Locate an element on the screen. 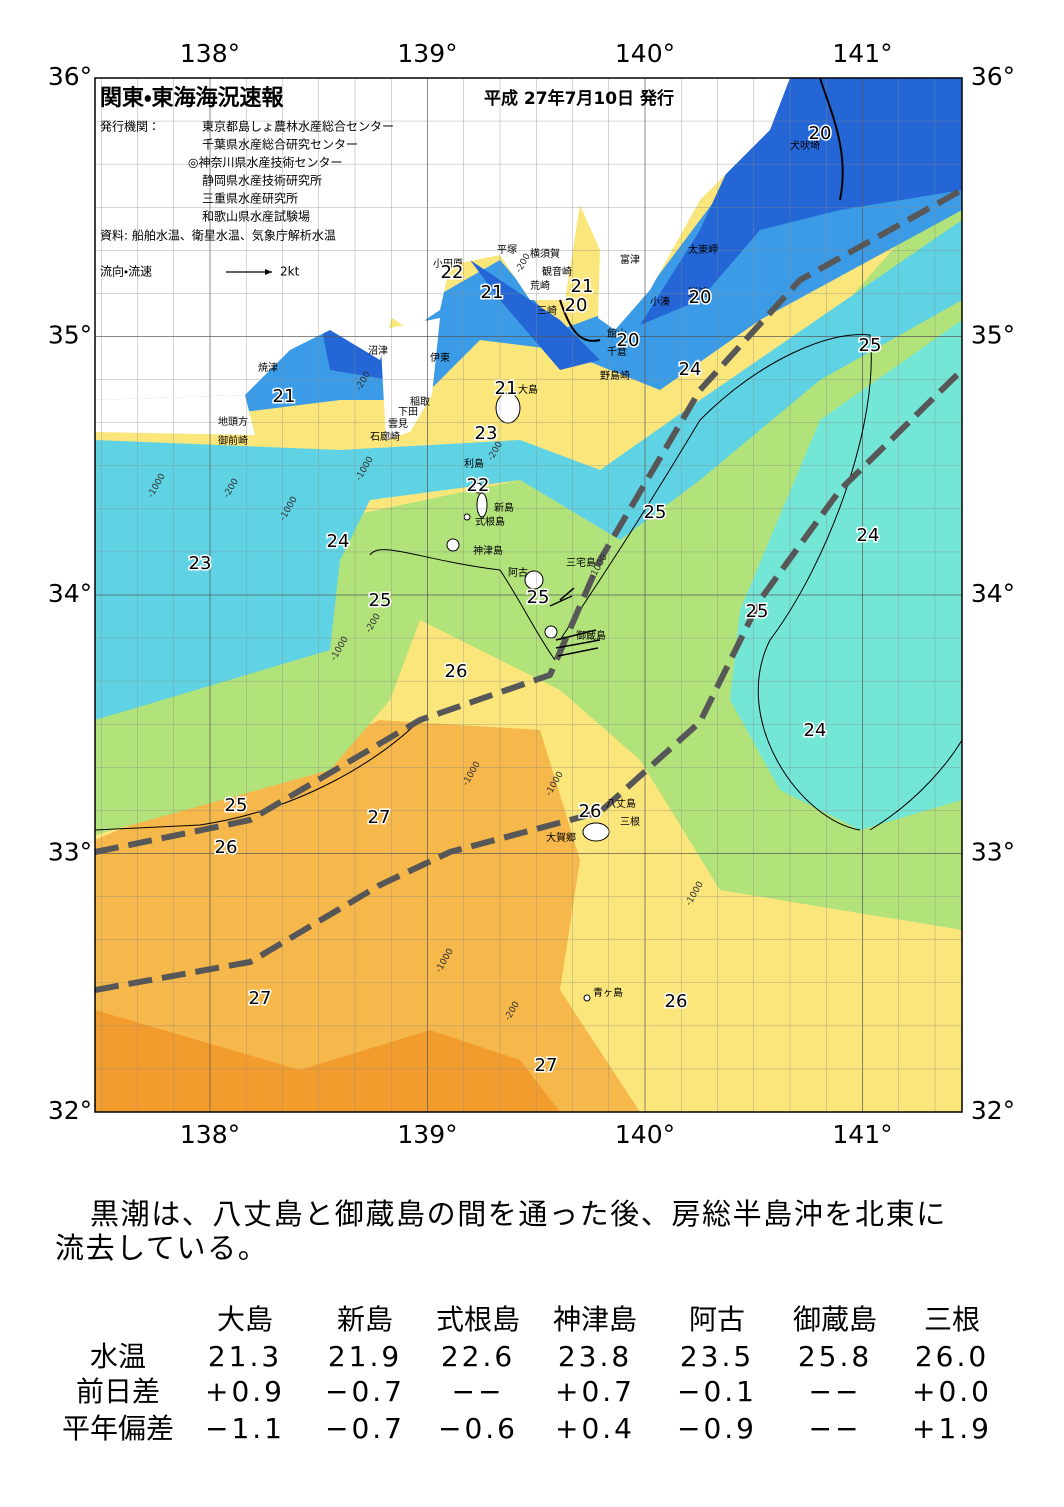 The image size is (1064, 1507). place-name: 野島崎 is located at coordinates (615, 375).